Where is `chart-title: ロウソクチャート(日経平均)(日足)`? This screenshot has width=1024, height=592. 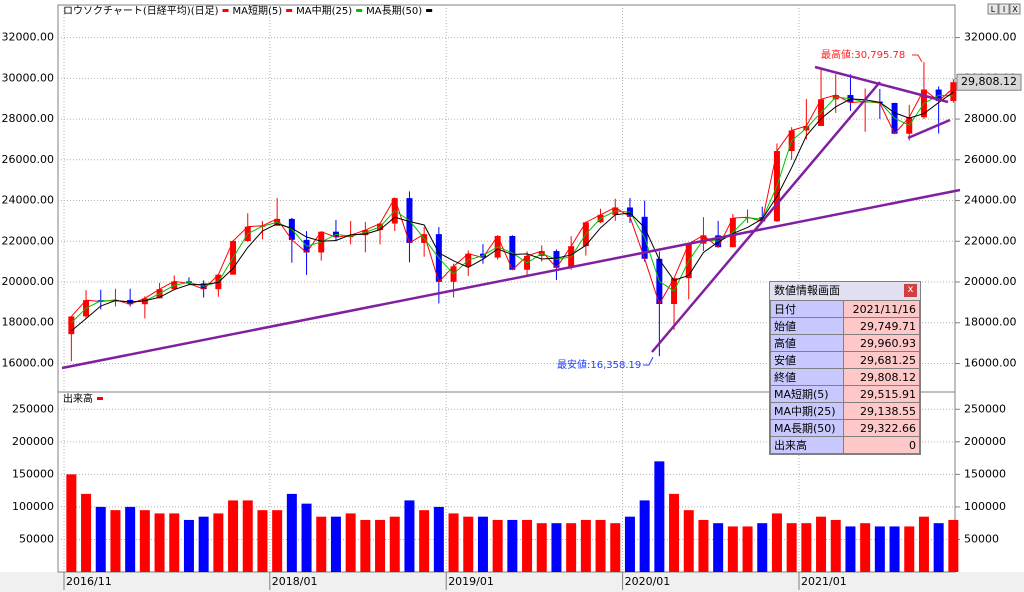
chart-title: ロウソクチャート(日経平均)(日足) is located at coordinates (141, 10).